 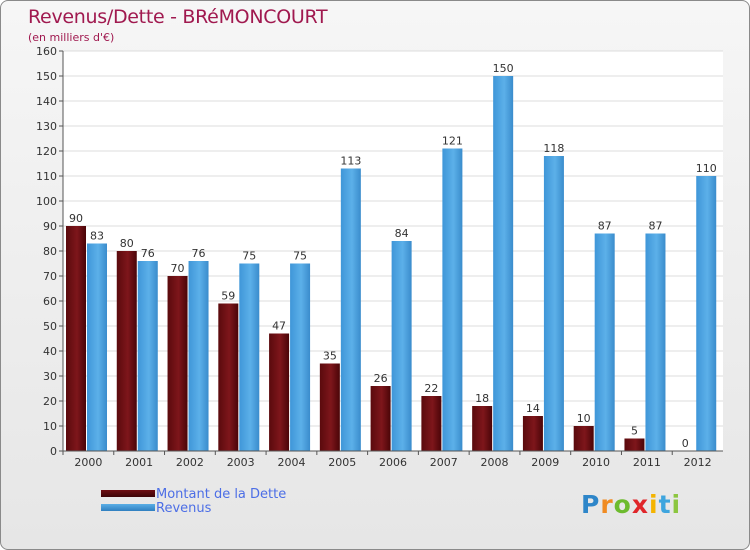 What do you see at coordinates (50, 426) in the screenshot?
I see `y-tick-label: 10` at bounding box center [50, 426].